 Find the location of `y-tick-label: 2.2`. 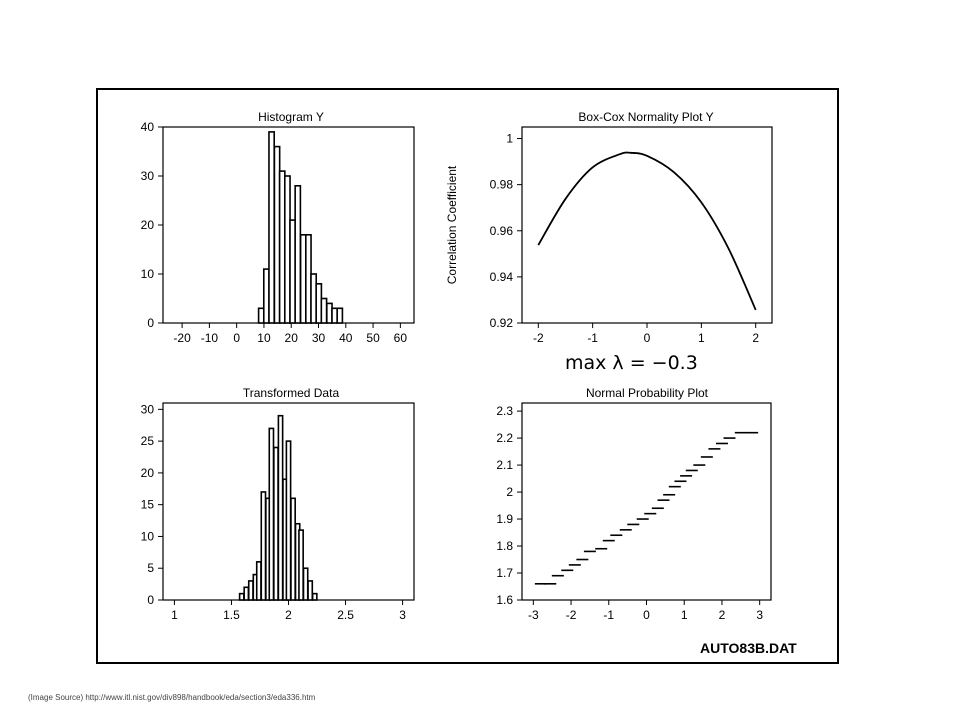

y-tick-label: 2.2 is located at coordinates (504, 438).